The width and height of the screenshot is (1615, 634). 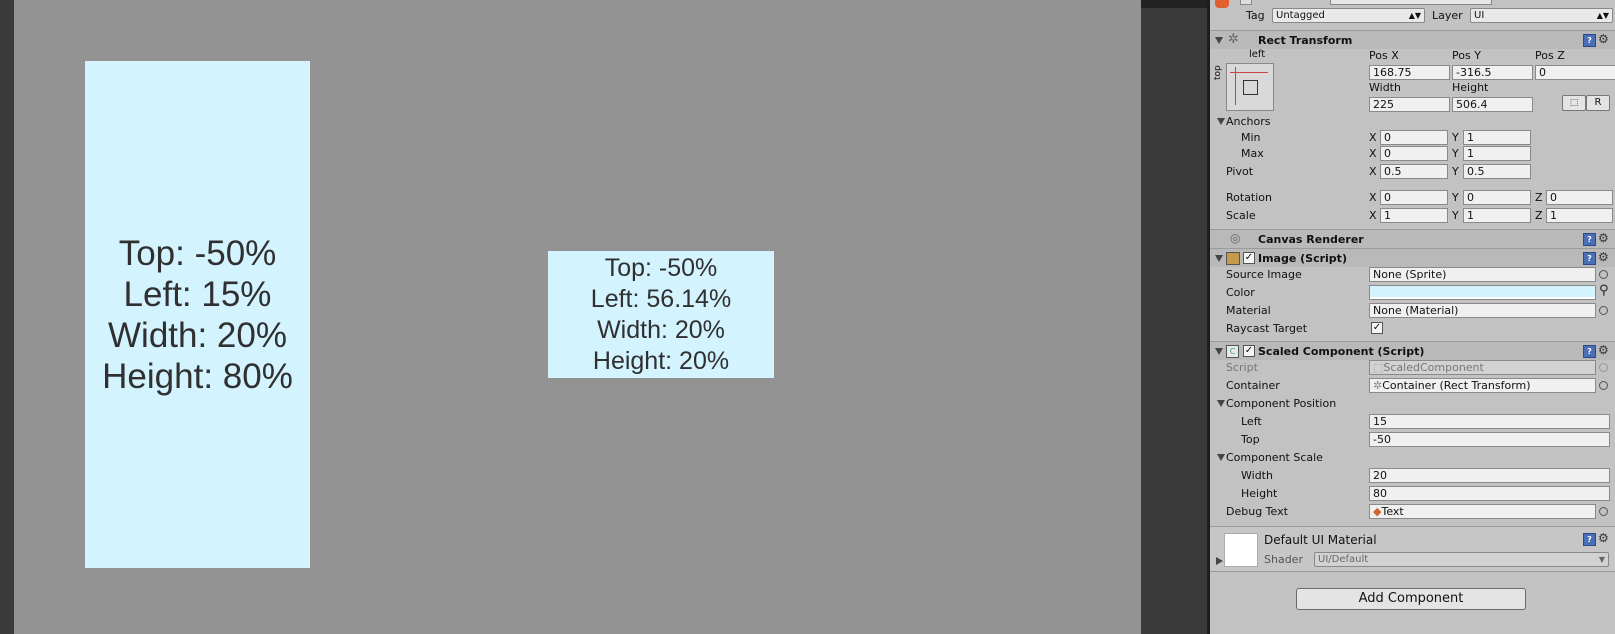 I want to click on anchor-max-y-label: Y, so click(x=1455, y=153).